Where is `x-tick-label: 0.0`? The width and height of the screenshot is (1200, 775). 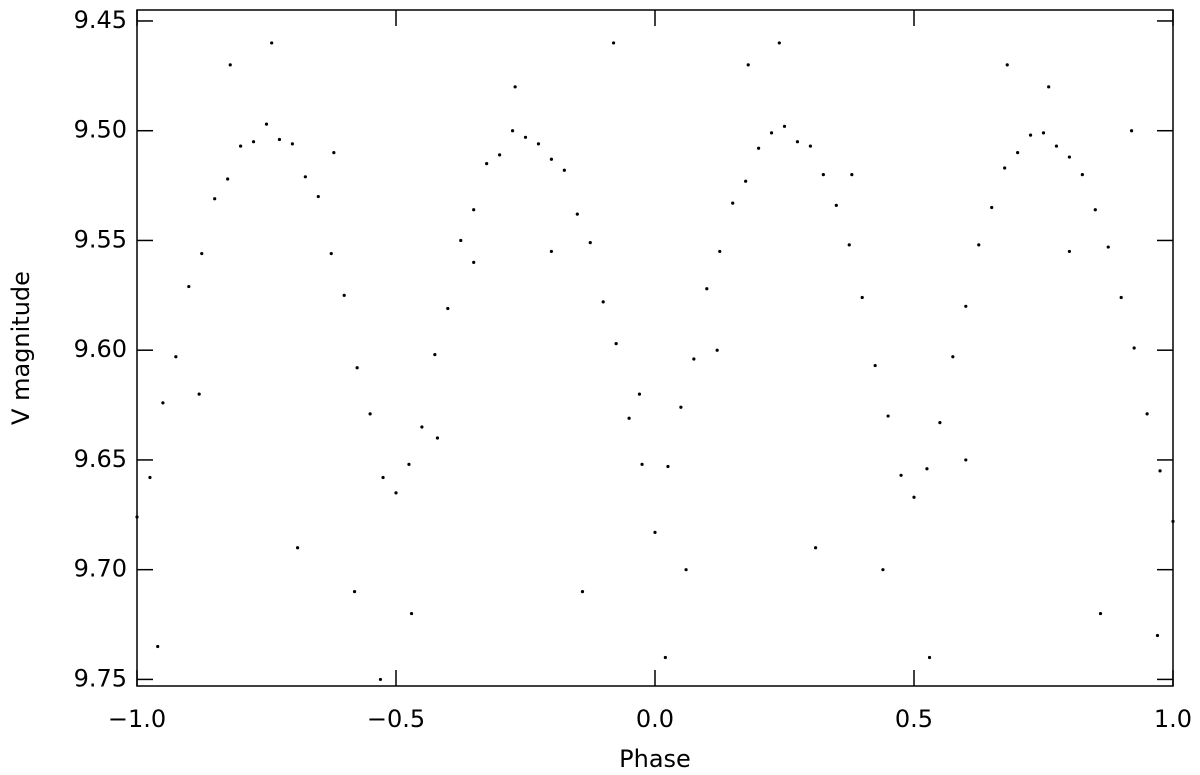
x-tick-label: 0.0 is located at coordinates (655, 719).